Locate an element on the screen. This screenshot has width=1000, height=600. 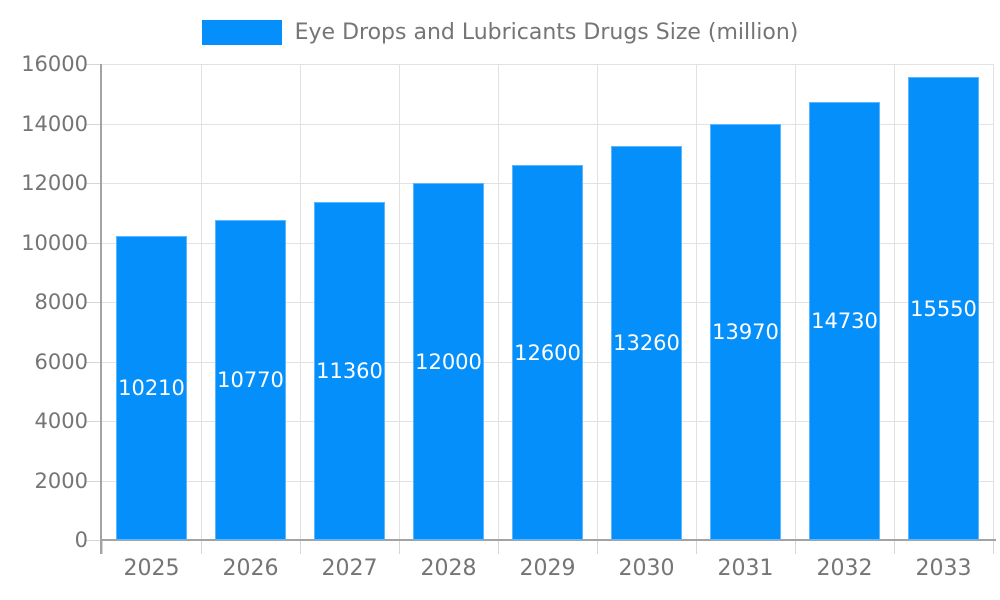
x-tick-label: 2032 is located at coordinates (844, 568).